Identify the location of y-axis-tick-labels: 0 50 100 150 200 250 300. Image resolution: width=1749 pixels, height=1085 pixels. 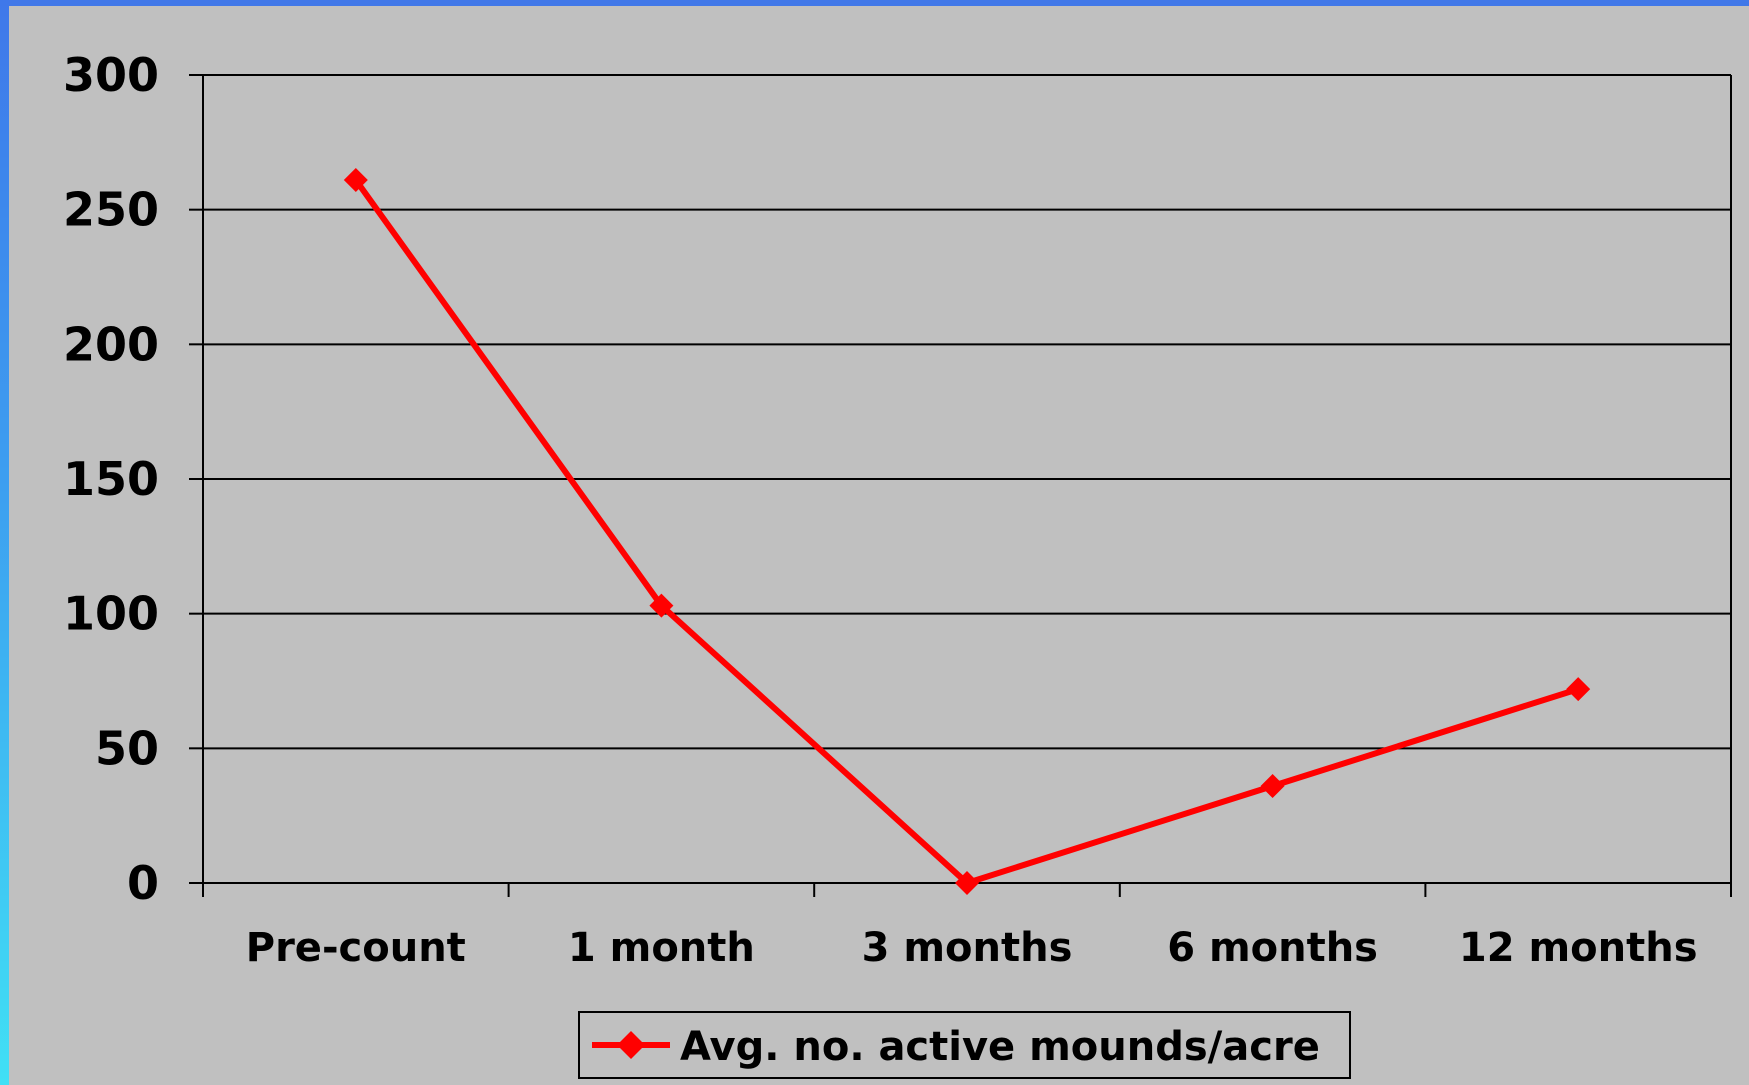
(111, 479).